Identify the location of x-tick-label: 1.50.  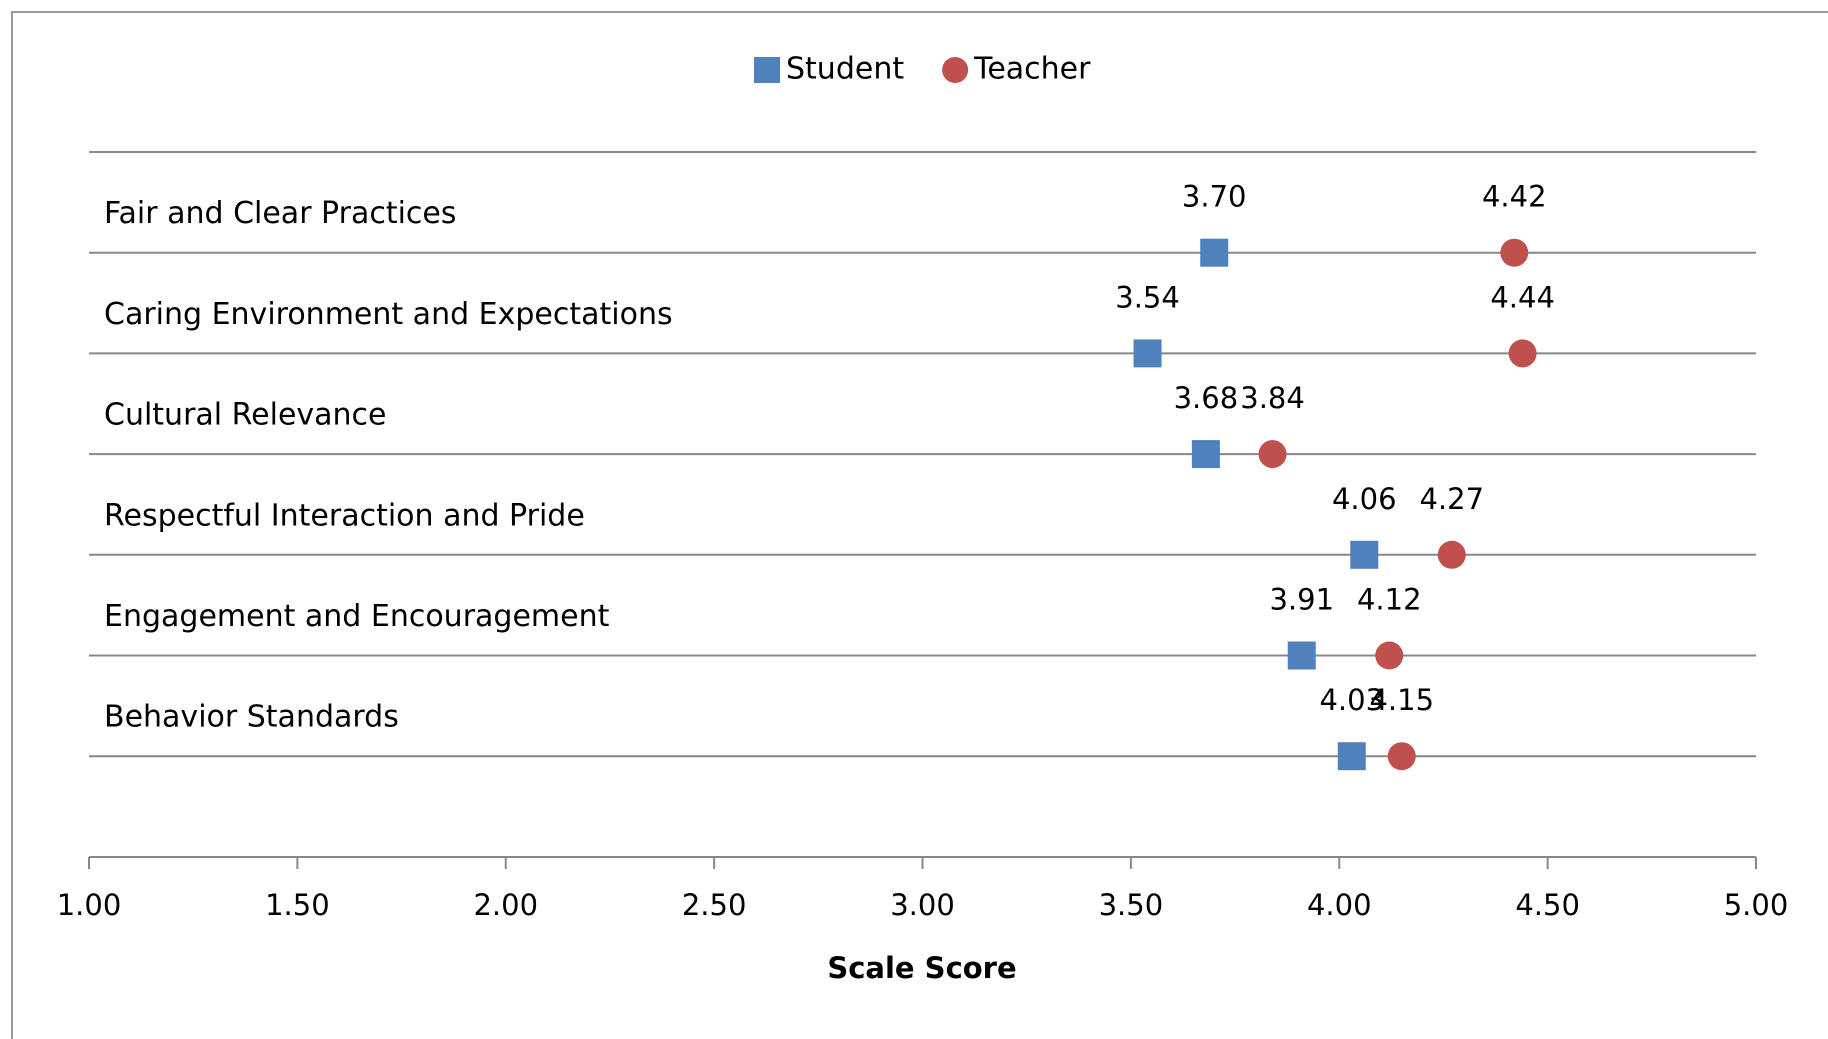
(297, 905).